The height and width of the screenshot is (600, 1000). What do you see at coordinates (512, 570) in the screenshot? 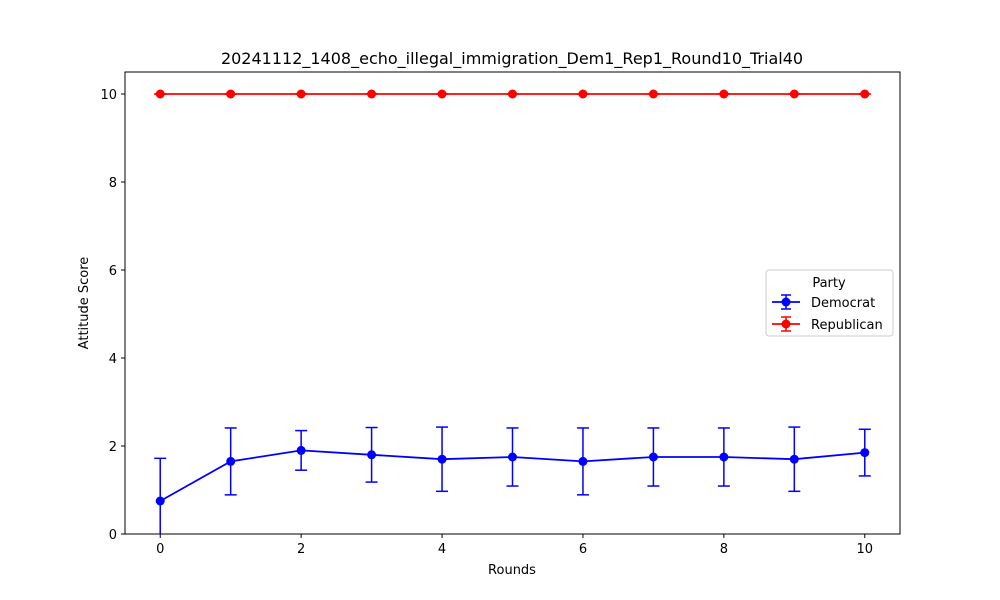
I see `x-axis-label: Rounds` at bounding box center [512, 570].